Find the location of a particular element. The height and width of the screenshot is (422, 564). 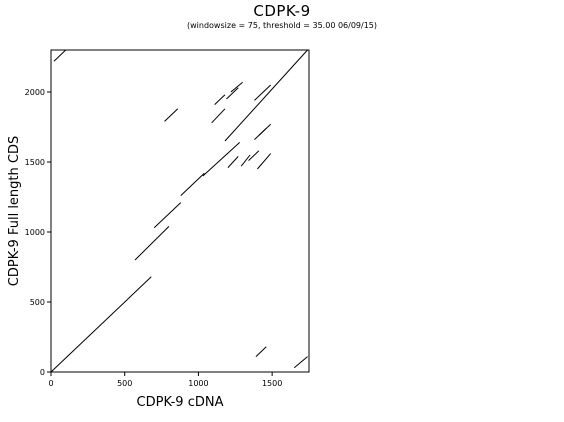

y-tick-label: 1500 is located at coordinates (35, 162).